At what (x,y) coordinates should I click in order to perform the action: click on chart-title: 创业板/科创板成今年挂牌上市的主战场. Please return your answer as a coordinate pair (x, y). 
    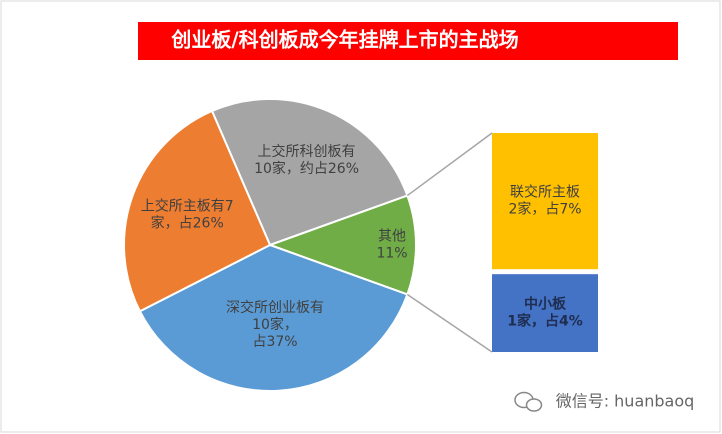
    Looking at the image, I should click on (344, 40).